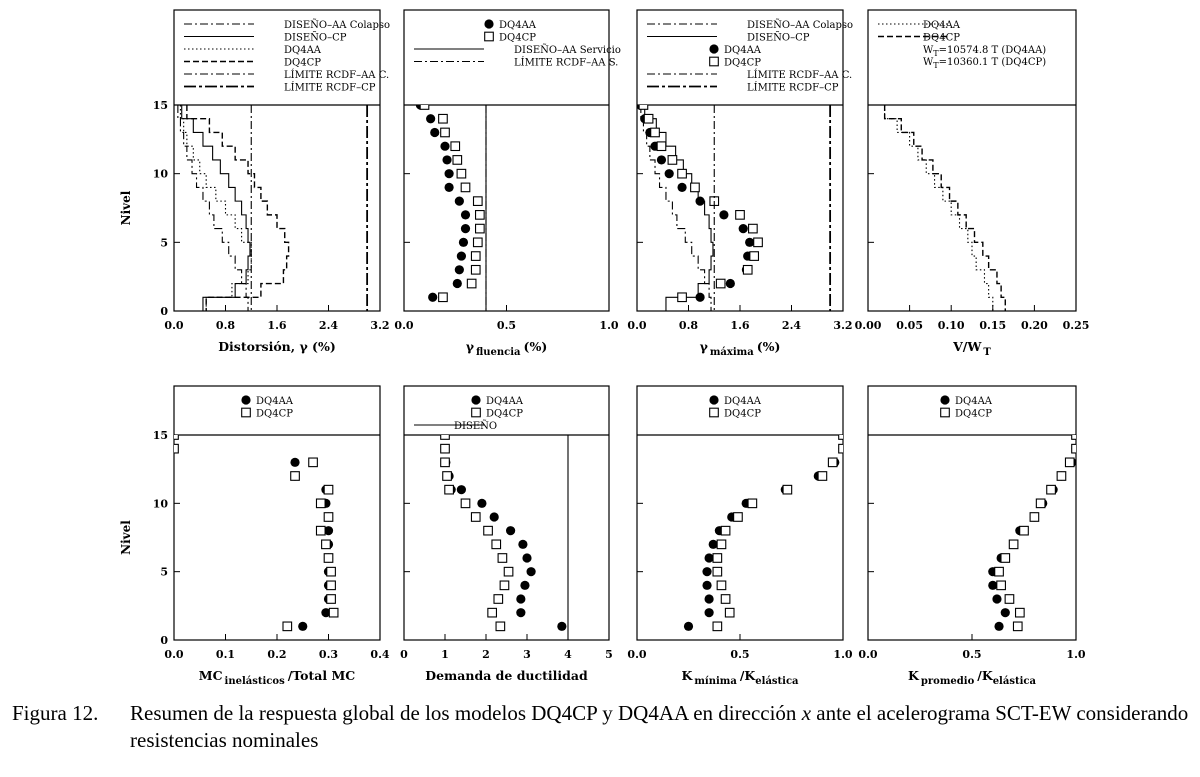 This screenshot has width=1200, height=777. What do you see at coordinates (507, 348) in the screenshot?
I see `x-axis-label: γ fluencia (%)` at bounding box center [507, 348].